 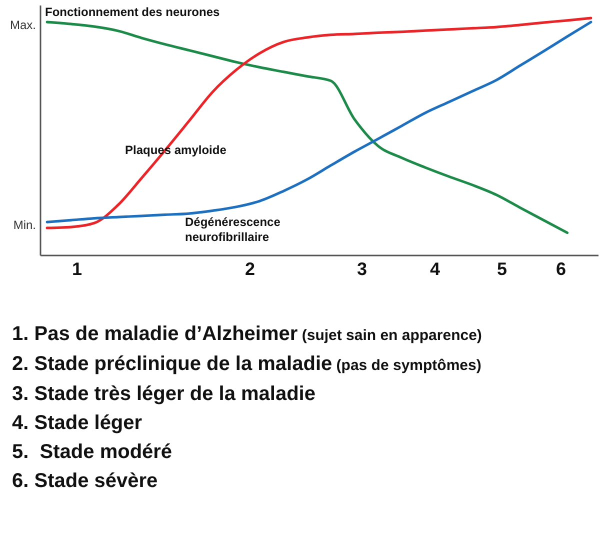 I want to click on text: 1, so click(x=77, y=269).